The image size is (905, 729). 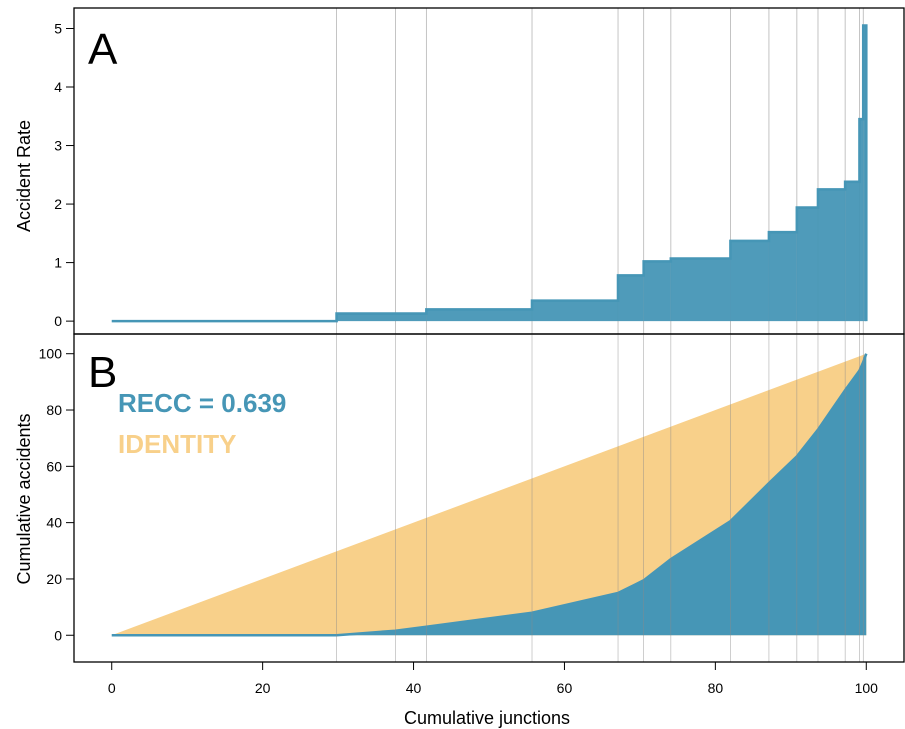 What do you see at coordinates (112, 688) in the screenshot?
I see `x-tick-label-0: 0` at bounding box center [112, 688].